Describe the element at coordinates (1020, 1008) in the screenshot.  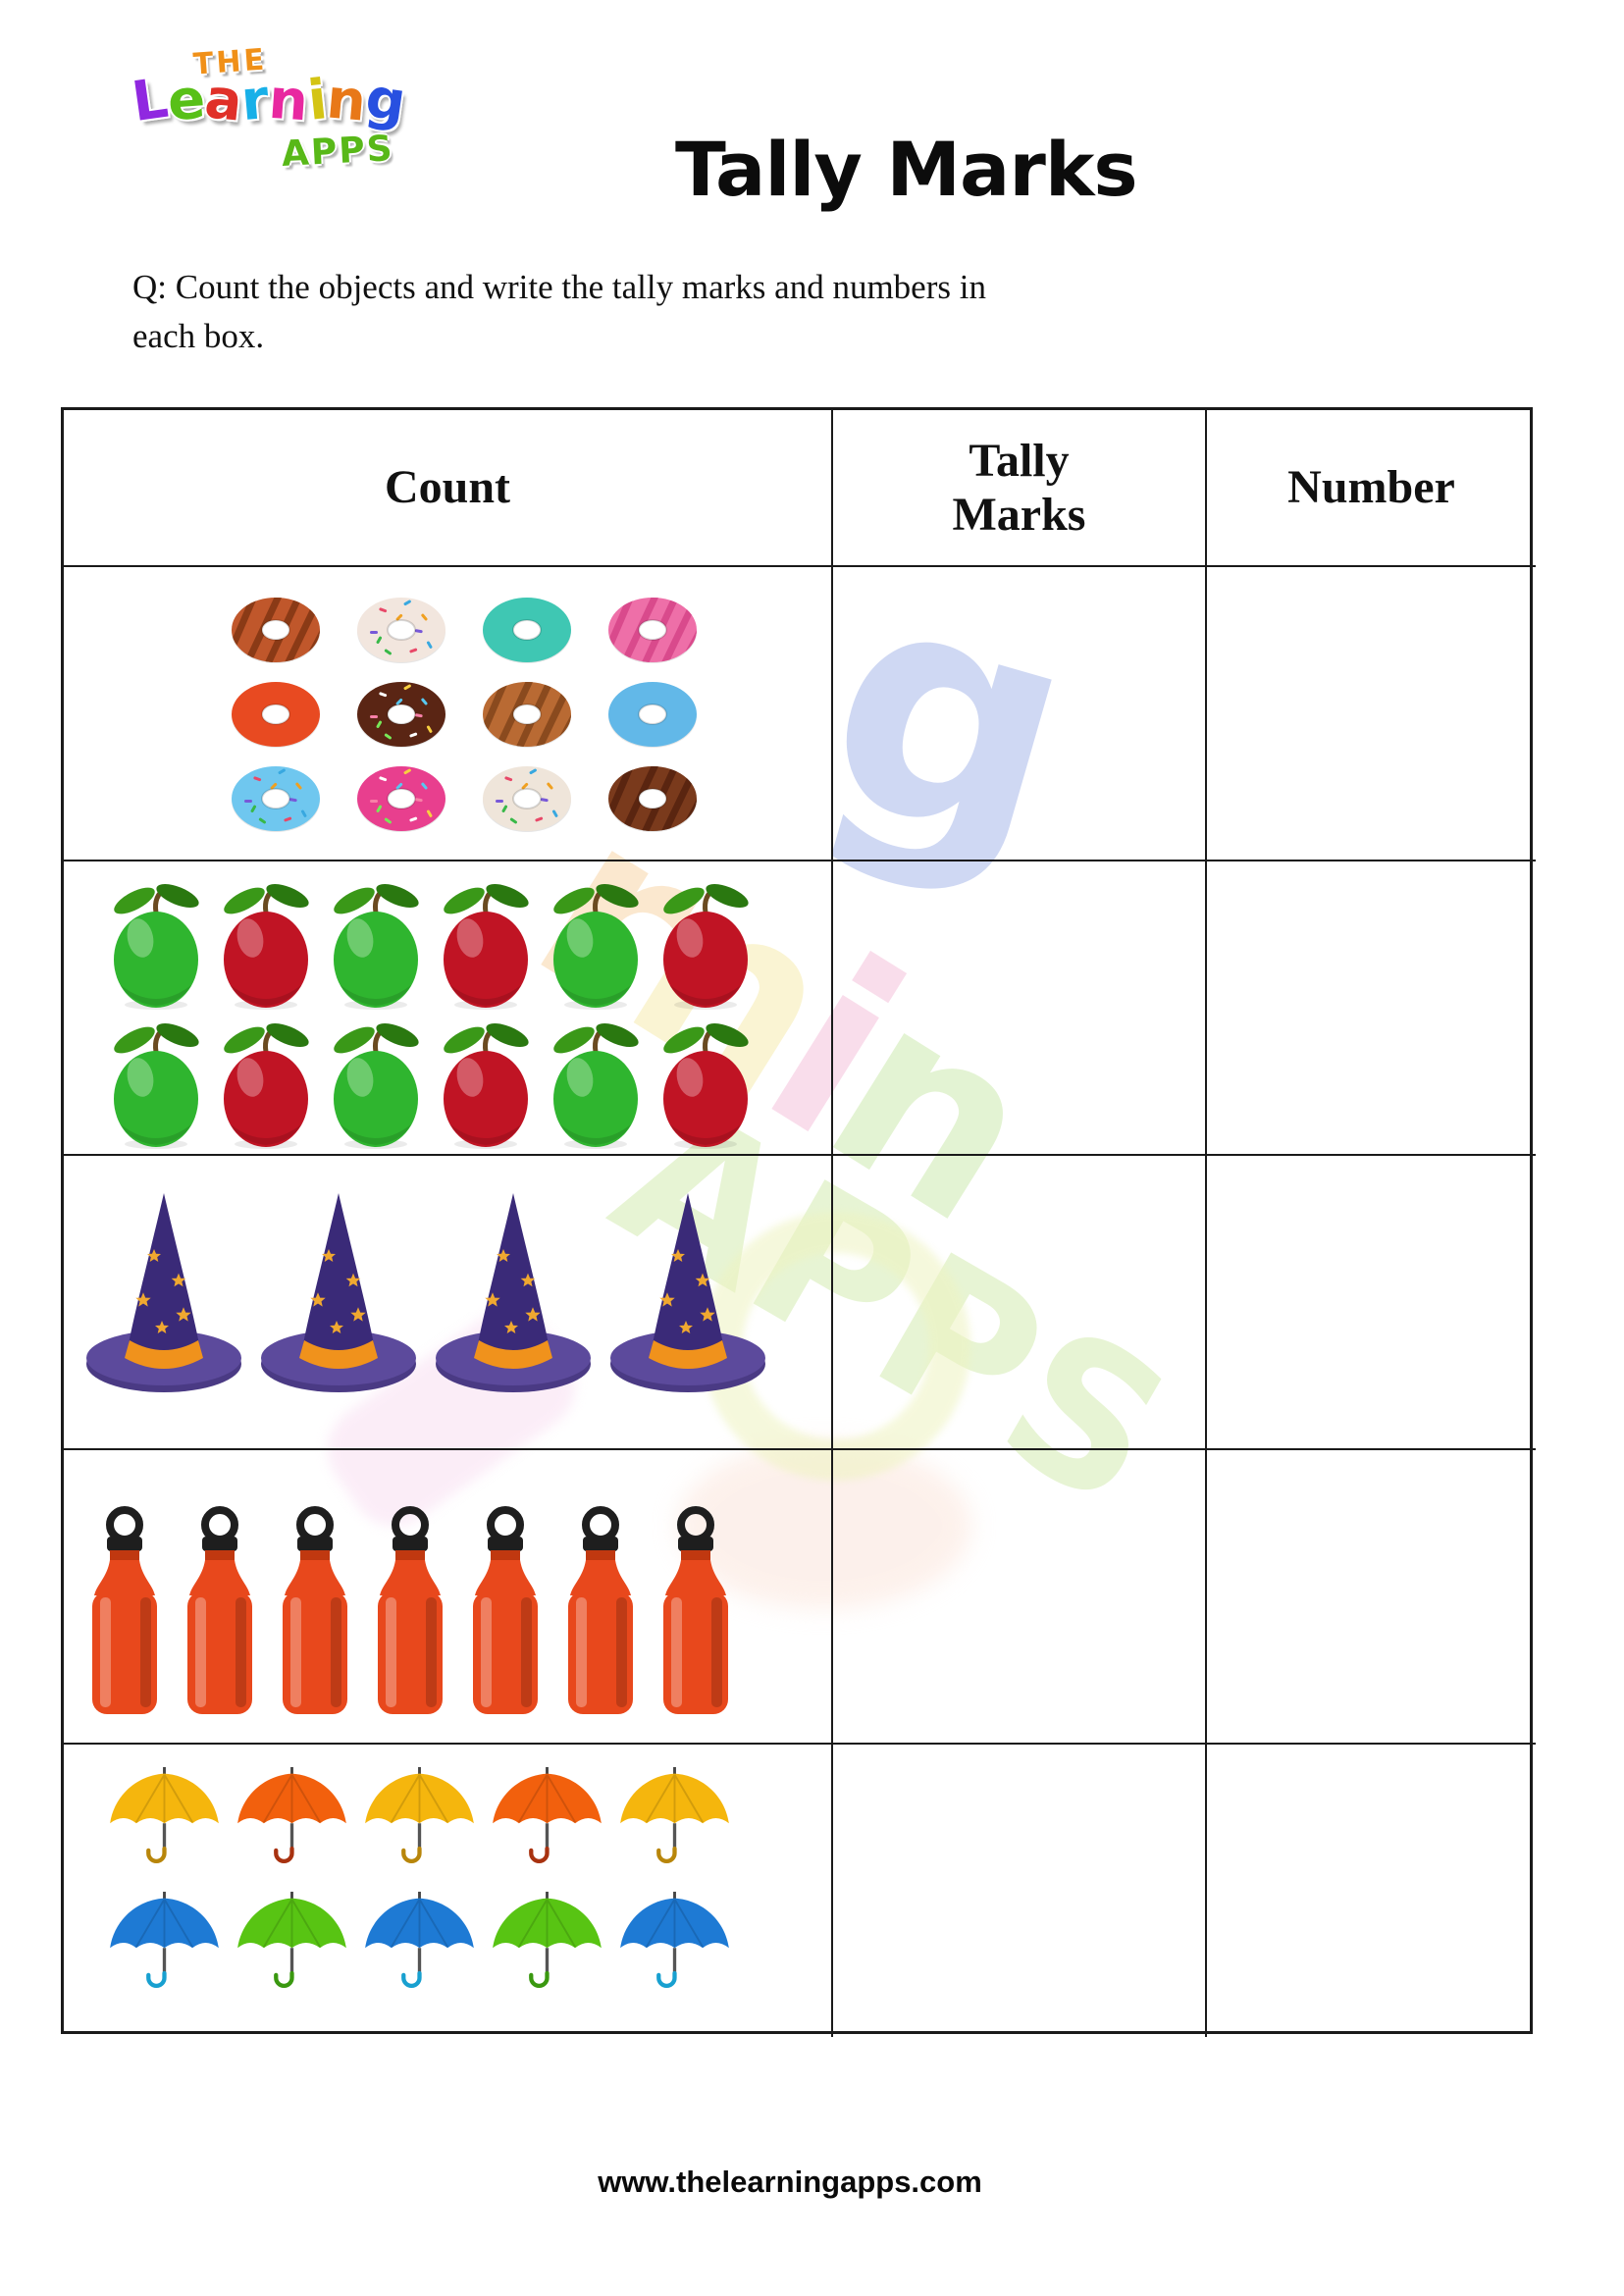
I see `tally-answer-box-apples` at that location.